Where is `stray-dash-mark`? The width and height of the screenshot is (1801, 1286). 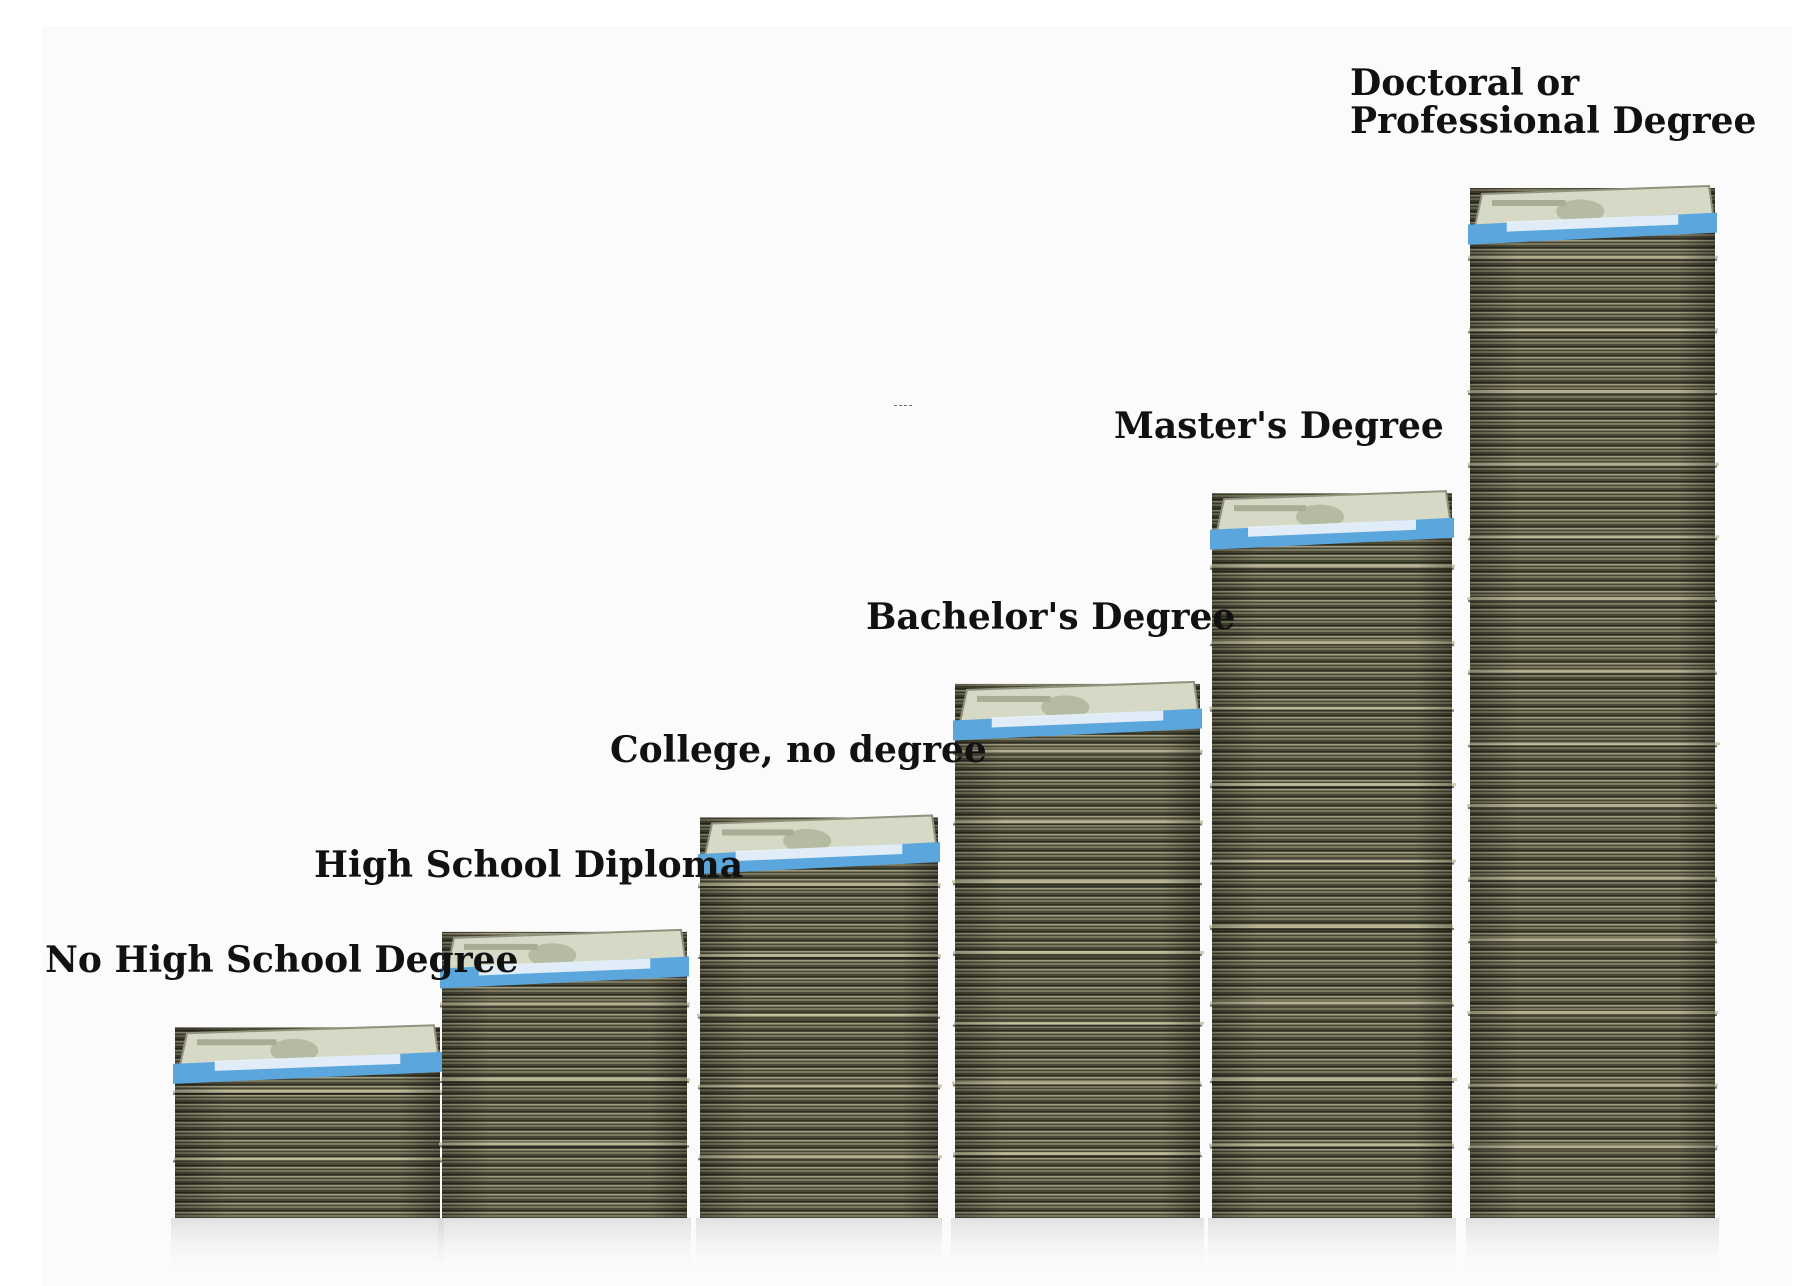 stray-dash-mark is located at coordinates (903, 405).